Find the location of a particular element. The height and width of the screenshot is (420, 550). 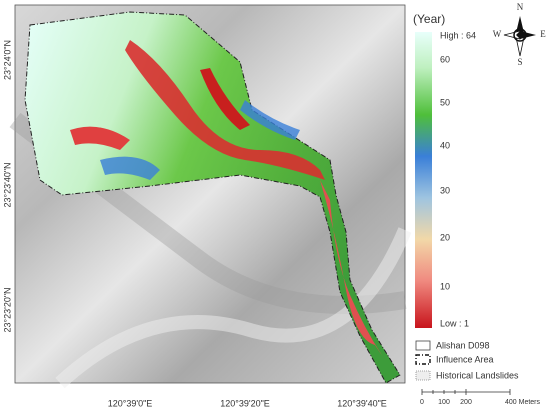

scale-label: 400 Meters is located at coordinates (523, 402).